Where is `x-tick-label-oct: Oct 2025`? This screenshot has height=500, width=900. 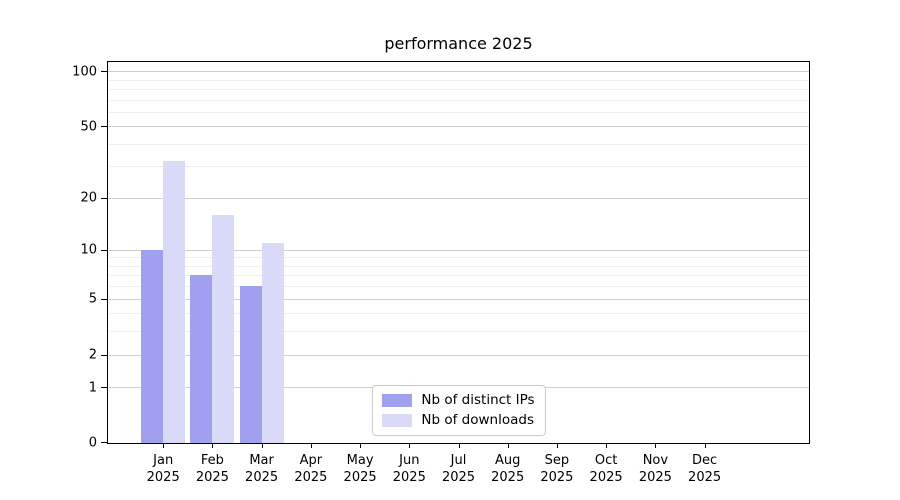
x-tick-label-oct: Oct 2025 is located at coordinates (606, 469).